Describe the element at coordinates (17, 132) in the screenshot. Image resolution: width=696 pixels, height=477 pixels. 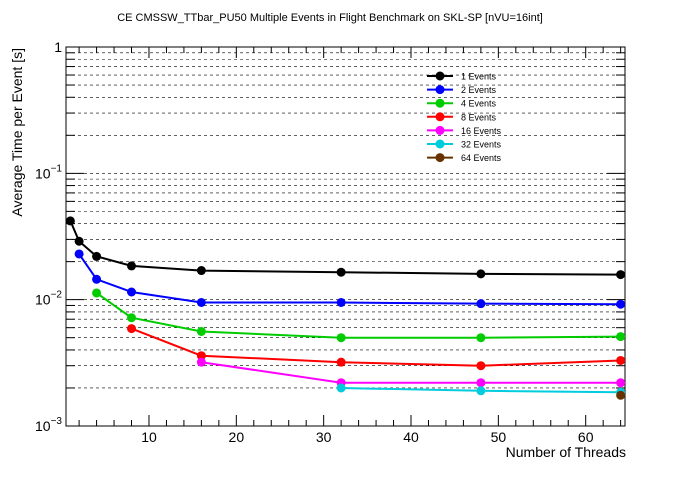
I see `y-axis-label: Average Time per Event [s]` at that location.